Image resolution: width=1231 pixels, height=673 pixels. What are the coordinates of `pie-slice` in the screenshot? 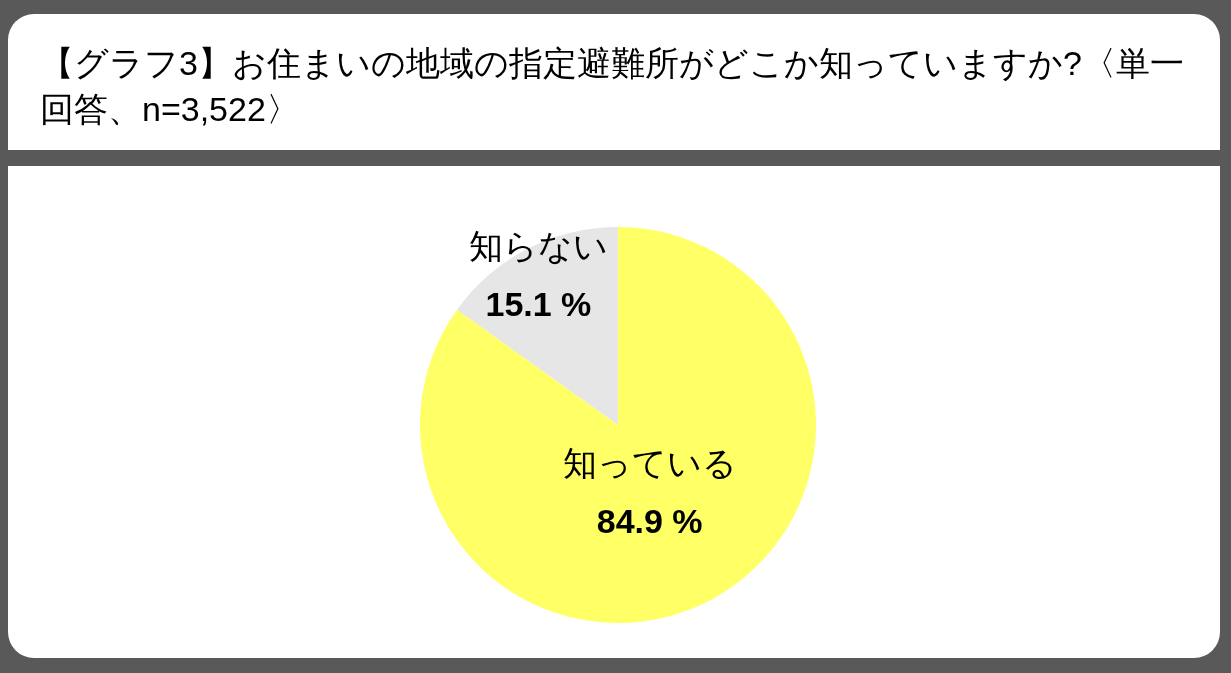 It's located at (537, 326).